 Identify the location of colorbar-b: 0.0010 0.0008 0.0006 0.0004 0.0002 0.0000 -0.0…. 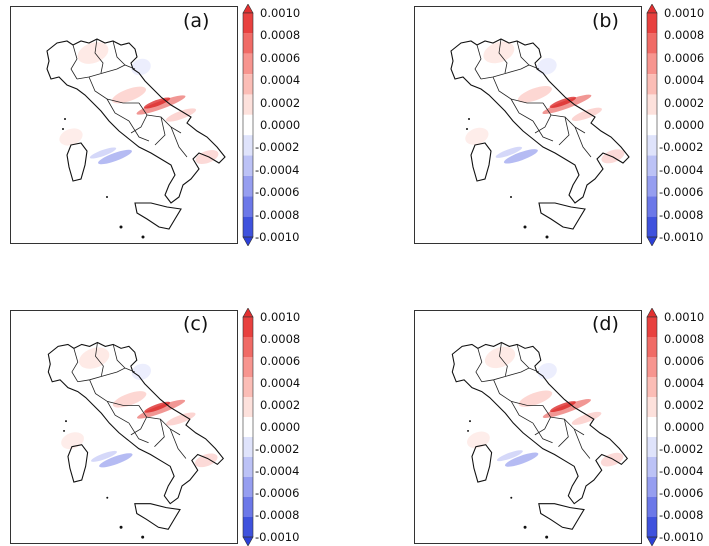
(677, 125).